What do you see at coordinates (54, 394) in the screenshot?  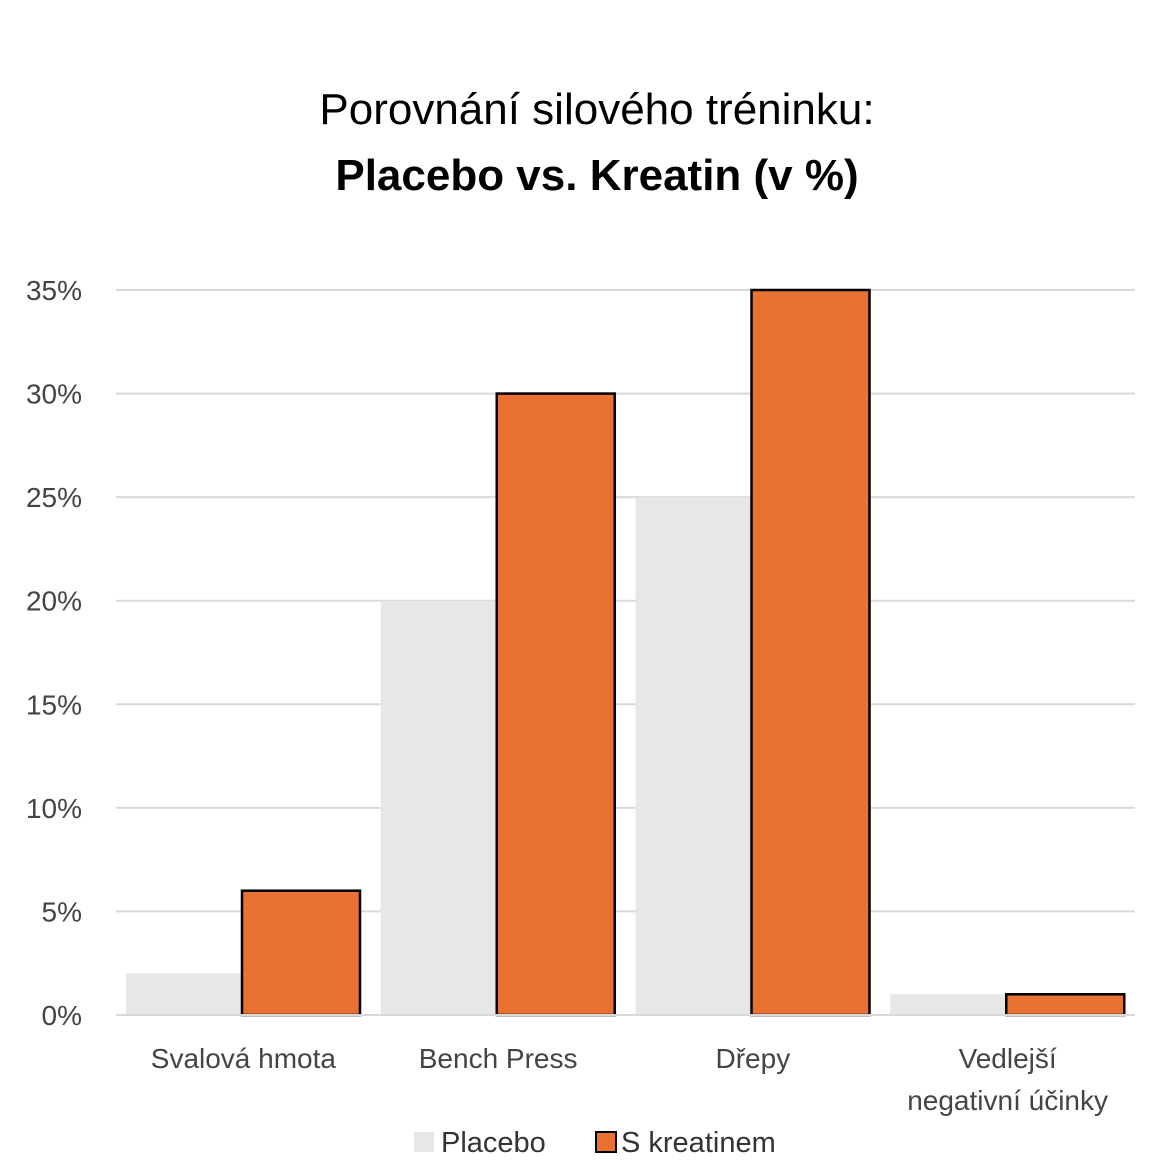 I see `y-tick-label: 30%` at bounding box center [54, 394].